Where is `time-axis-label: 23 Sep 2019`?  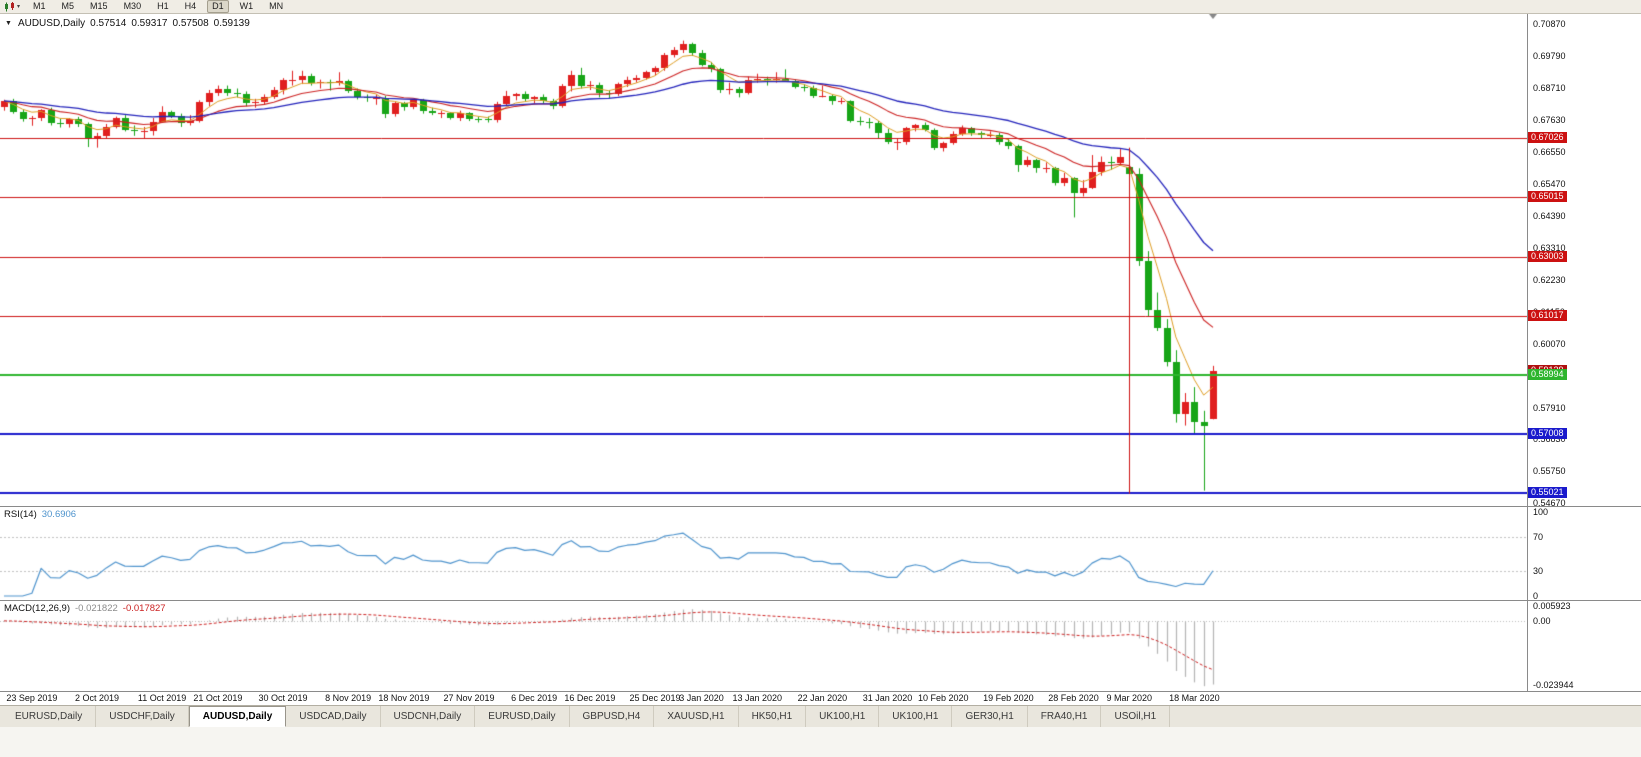 time-axis-label: 23 Sep 2019 is located at coordinates (32, 698).